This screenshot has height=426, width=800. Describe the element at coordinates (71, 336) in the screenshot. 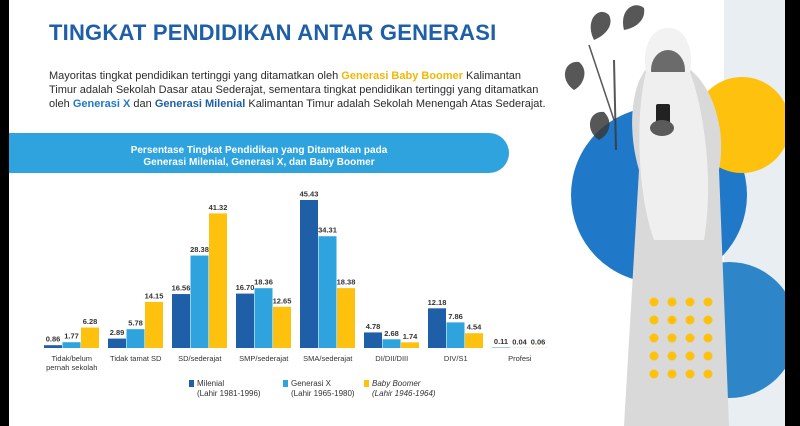

I see `data-label: 1.77` at that location.